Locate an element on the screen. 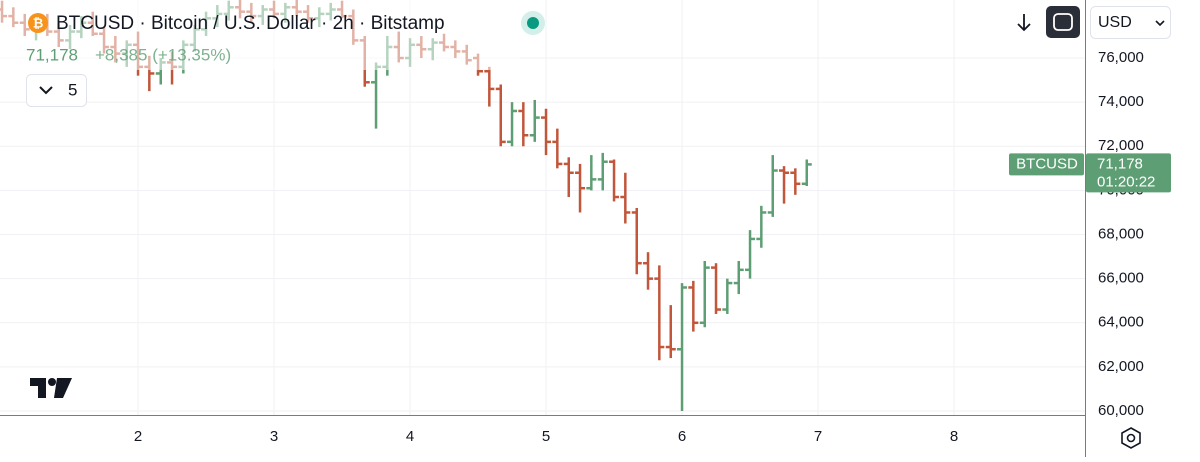 The height and width of the screenshot is (462, 1200). settings-icon-center is located at coordinates (1131, 438).